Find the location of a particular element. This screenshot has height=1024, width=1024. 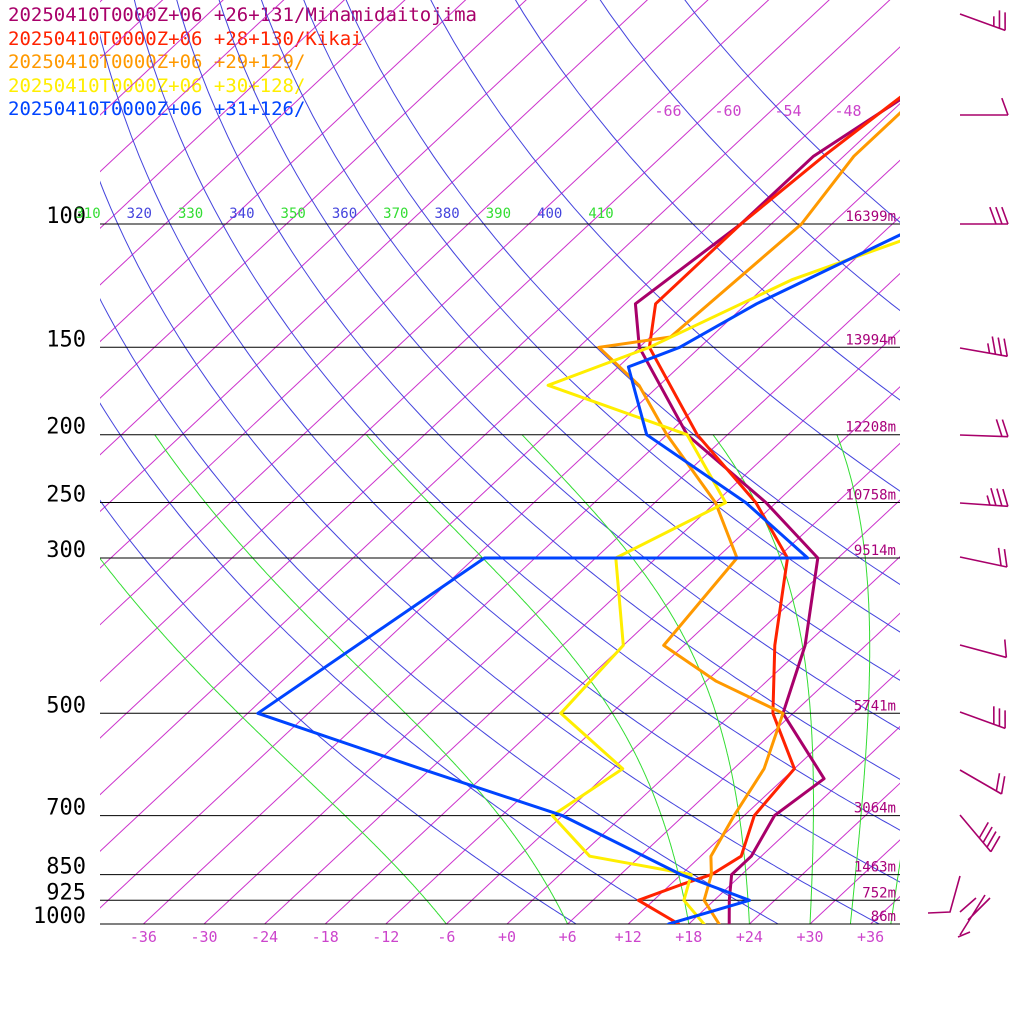

x-tick-label: +36 is located at coordinates (870, 937).